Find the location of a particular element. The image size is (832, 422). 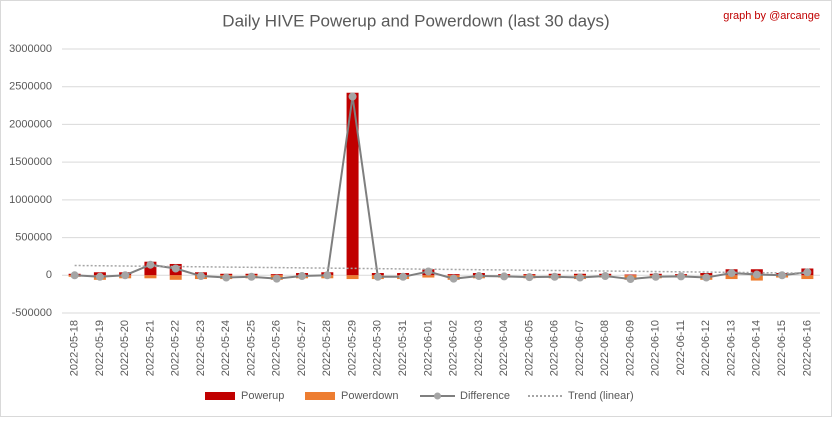

y-tick-label: -500000 is located at coordinates (32, 313).